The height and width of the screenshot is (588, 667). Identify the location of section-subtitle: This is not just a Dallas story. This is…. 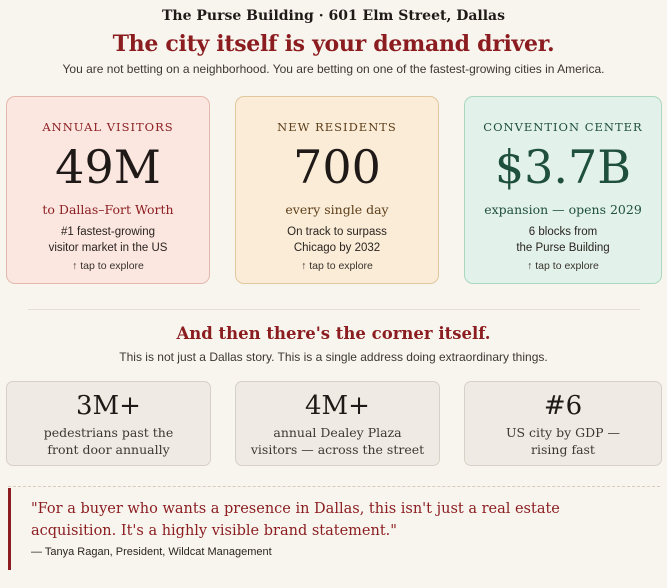
(333, 357).